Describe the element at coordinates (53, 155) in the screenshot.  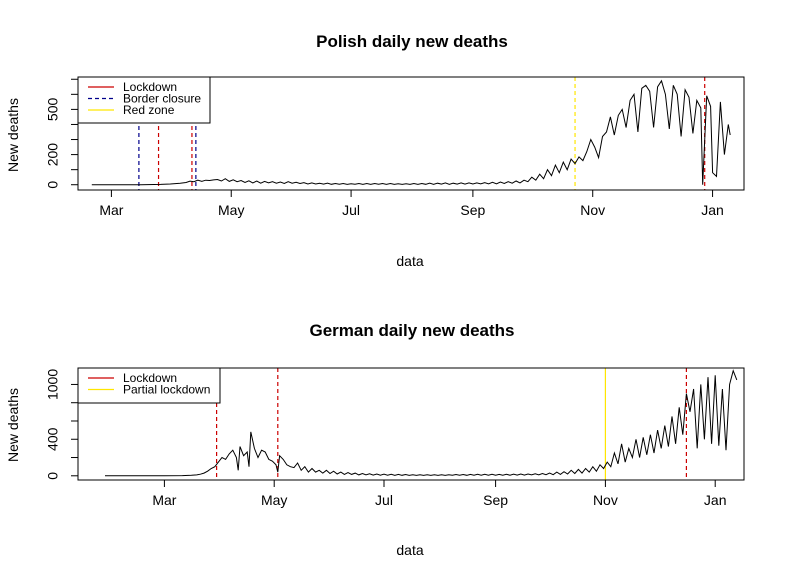
I see `y-tick-label: 200` at that location.